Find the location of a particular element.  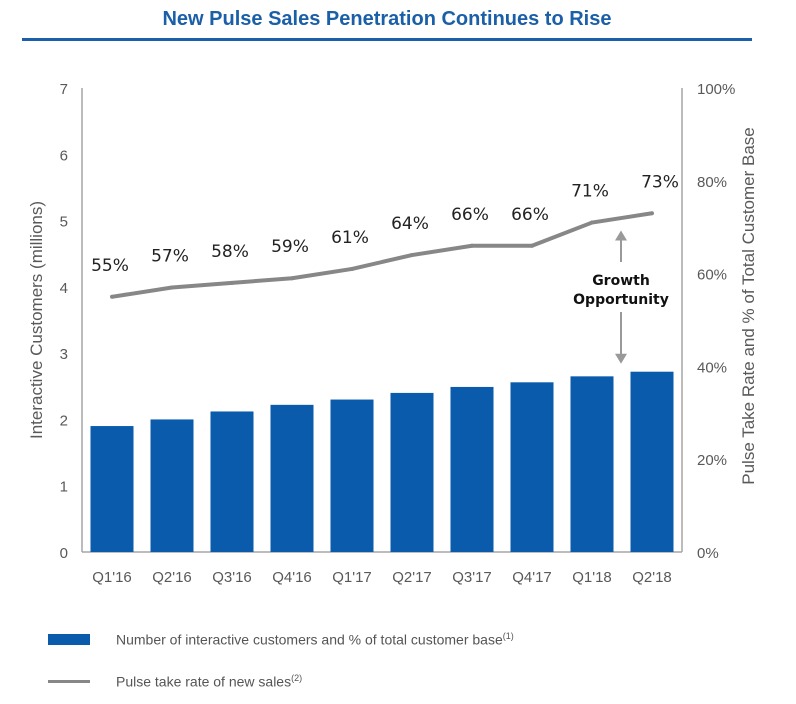

arrow-down-head is located at coordinates (621, 358).